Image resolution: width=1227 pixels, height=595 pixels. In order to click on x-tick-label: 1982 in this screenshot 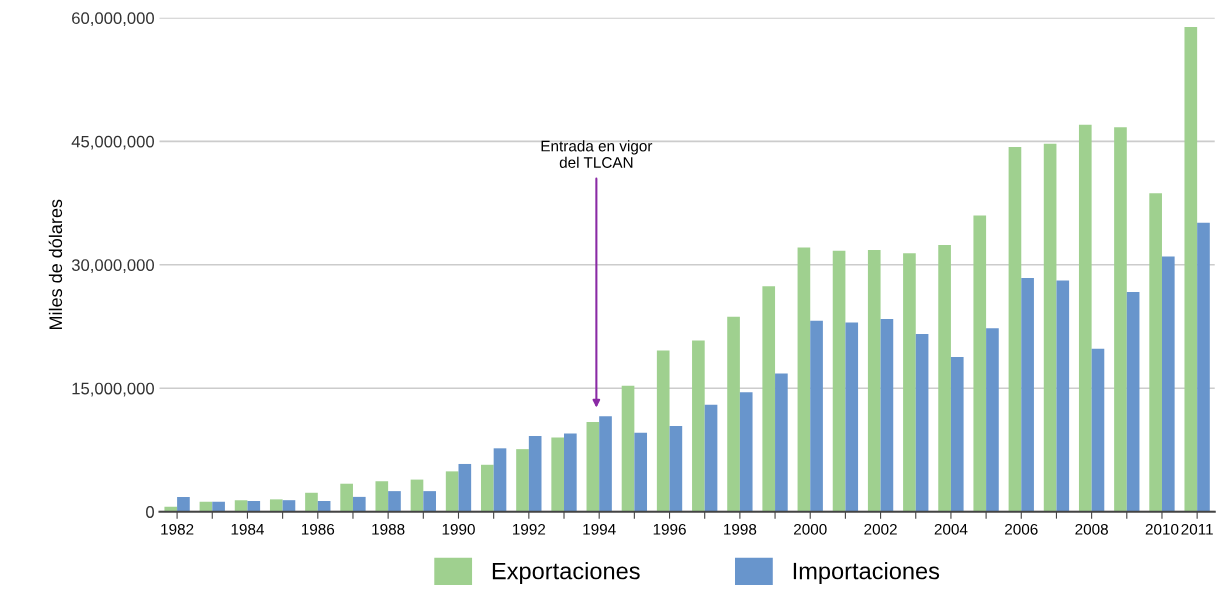, I will do `click(177, 529)`.